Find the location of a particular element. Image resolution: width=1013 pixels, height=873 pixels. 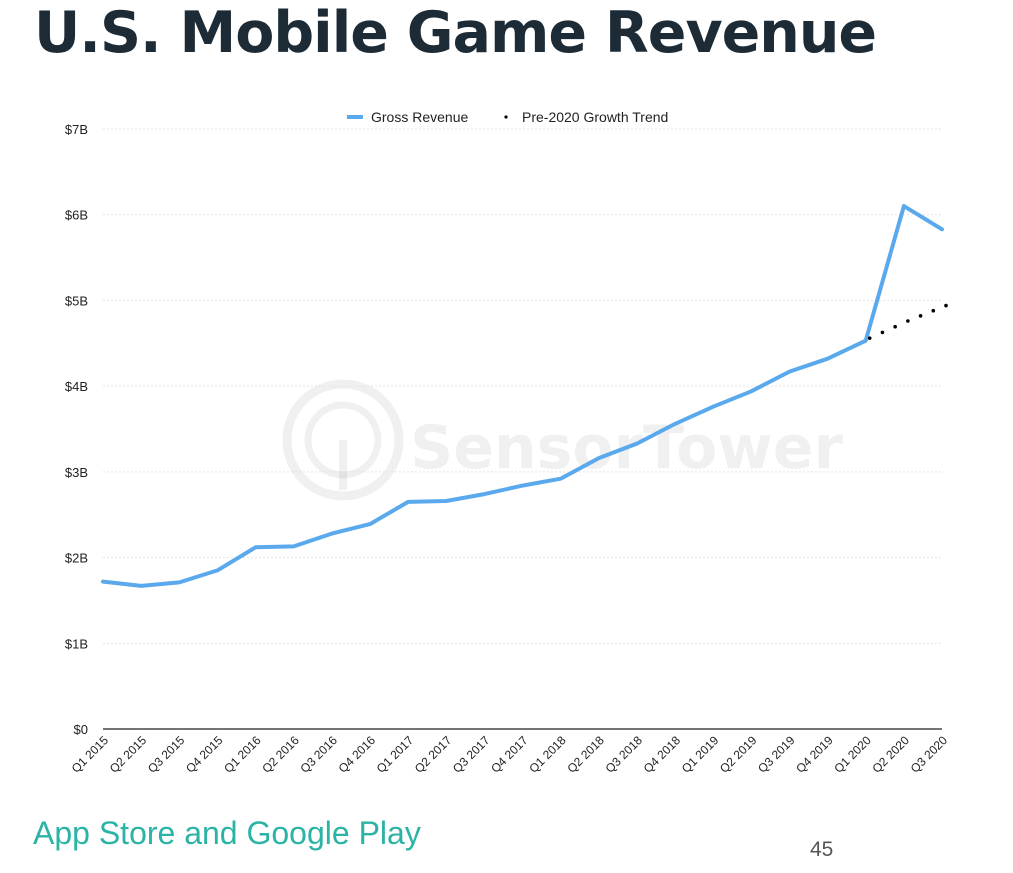

x-tick-label: Q3 2018 is located at coordinates (624, 754).